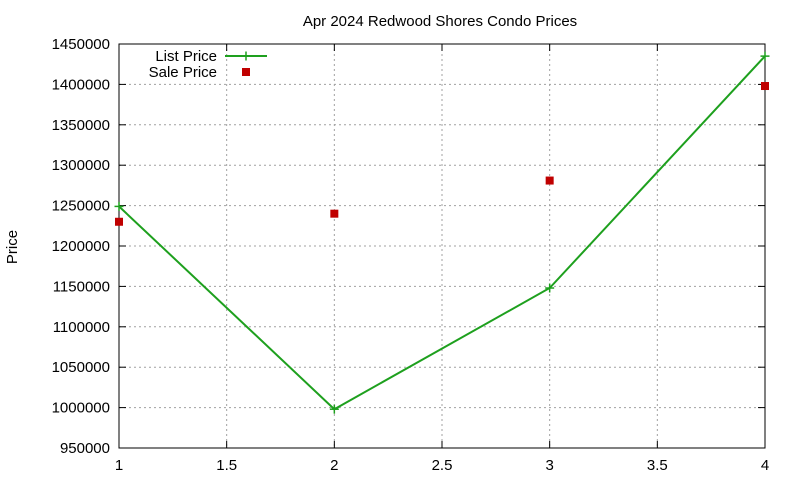 The height and width of the screenshot is (480, 800). Describe the element at coordinates (81, 44) in the screenshot. I see `y-tick-label: 1450000` at that location.